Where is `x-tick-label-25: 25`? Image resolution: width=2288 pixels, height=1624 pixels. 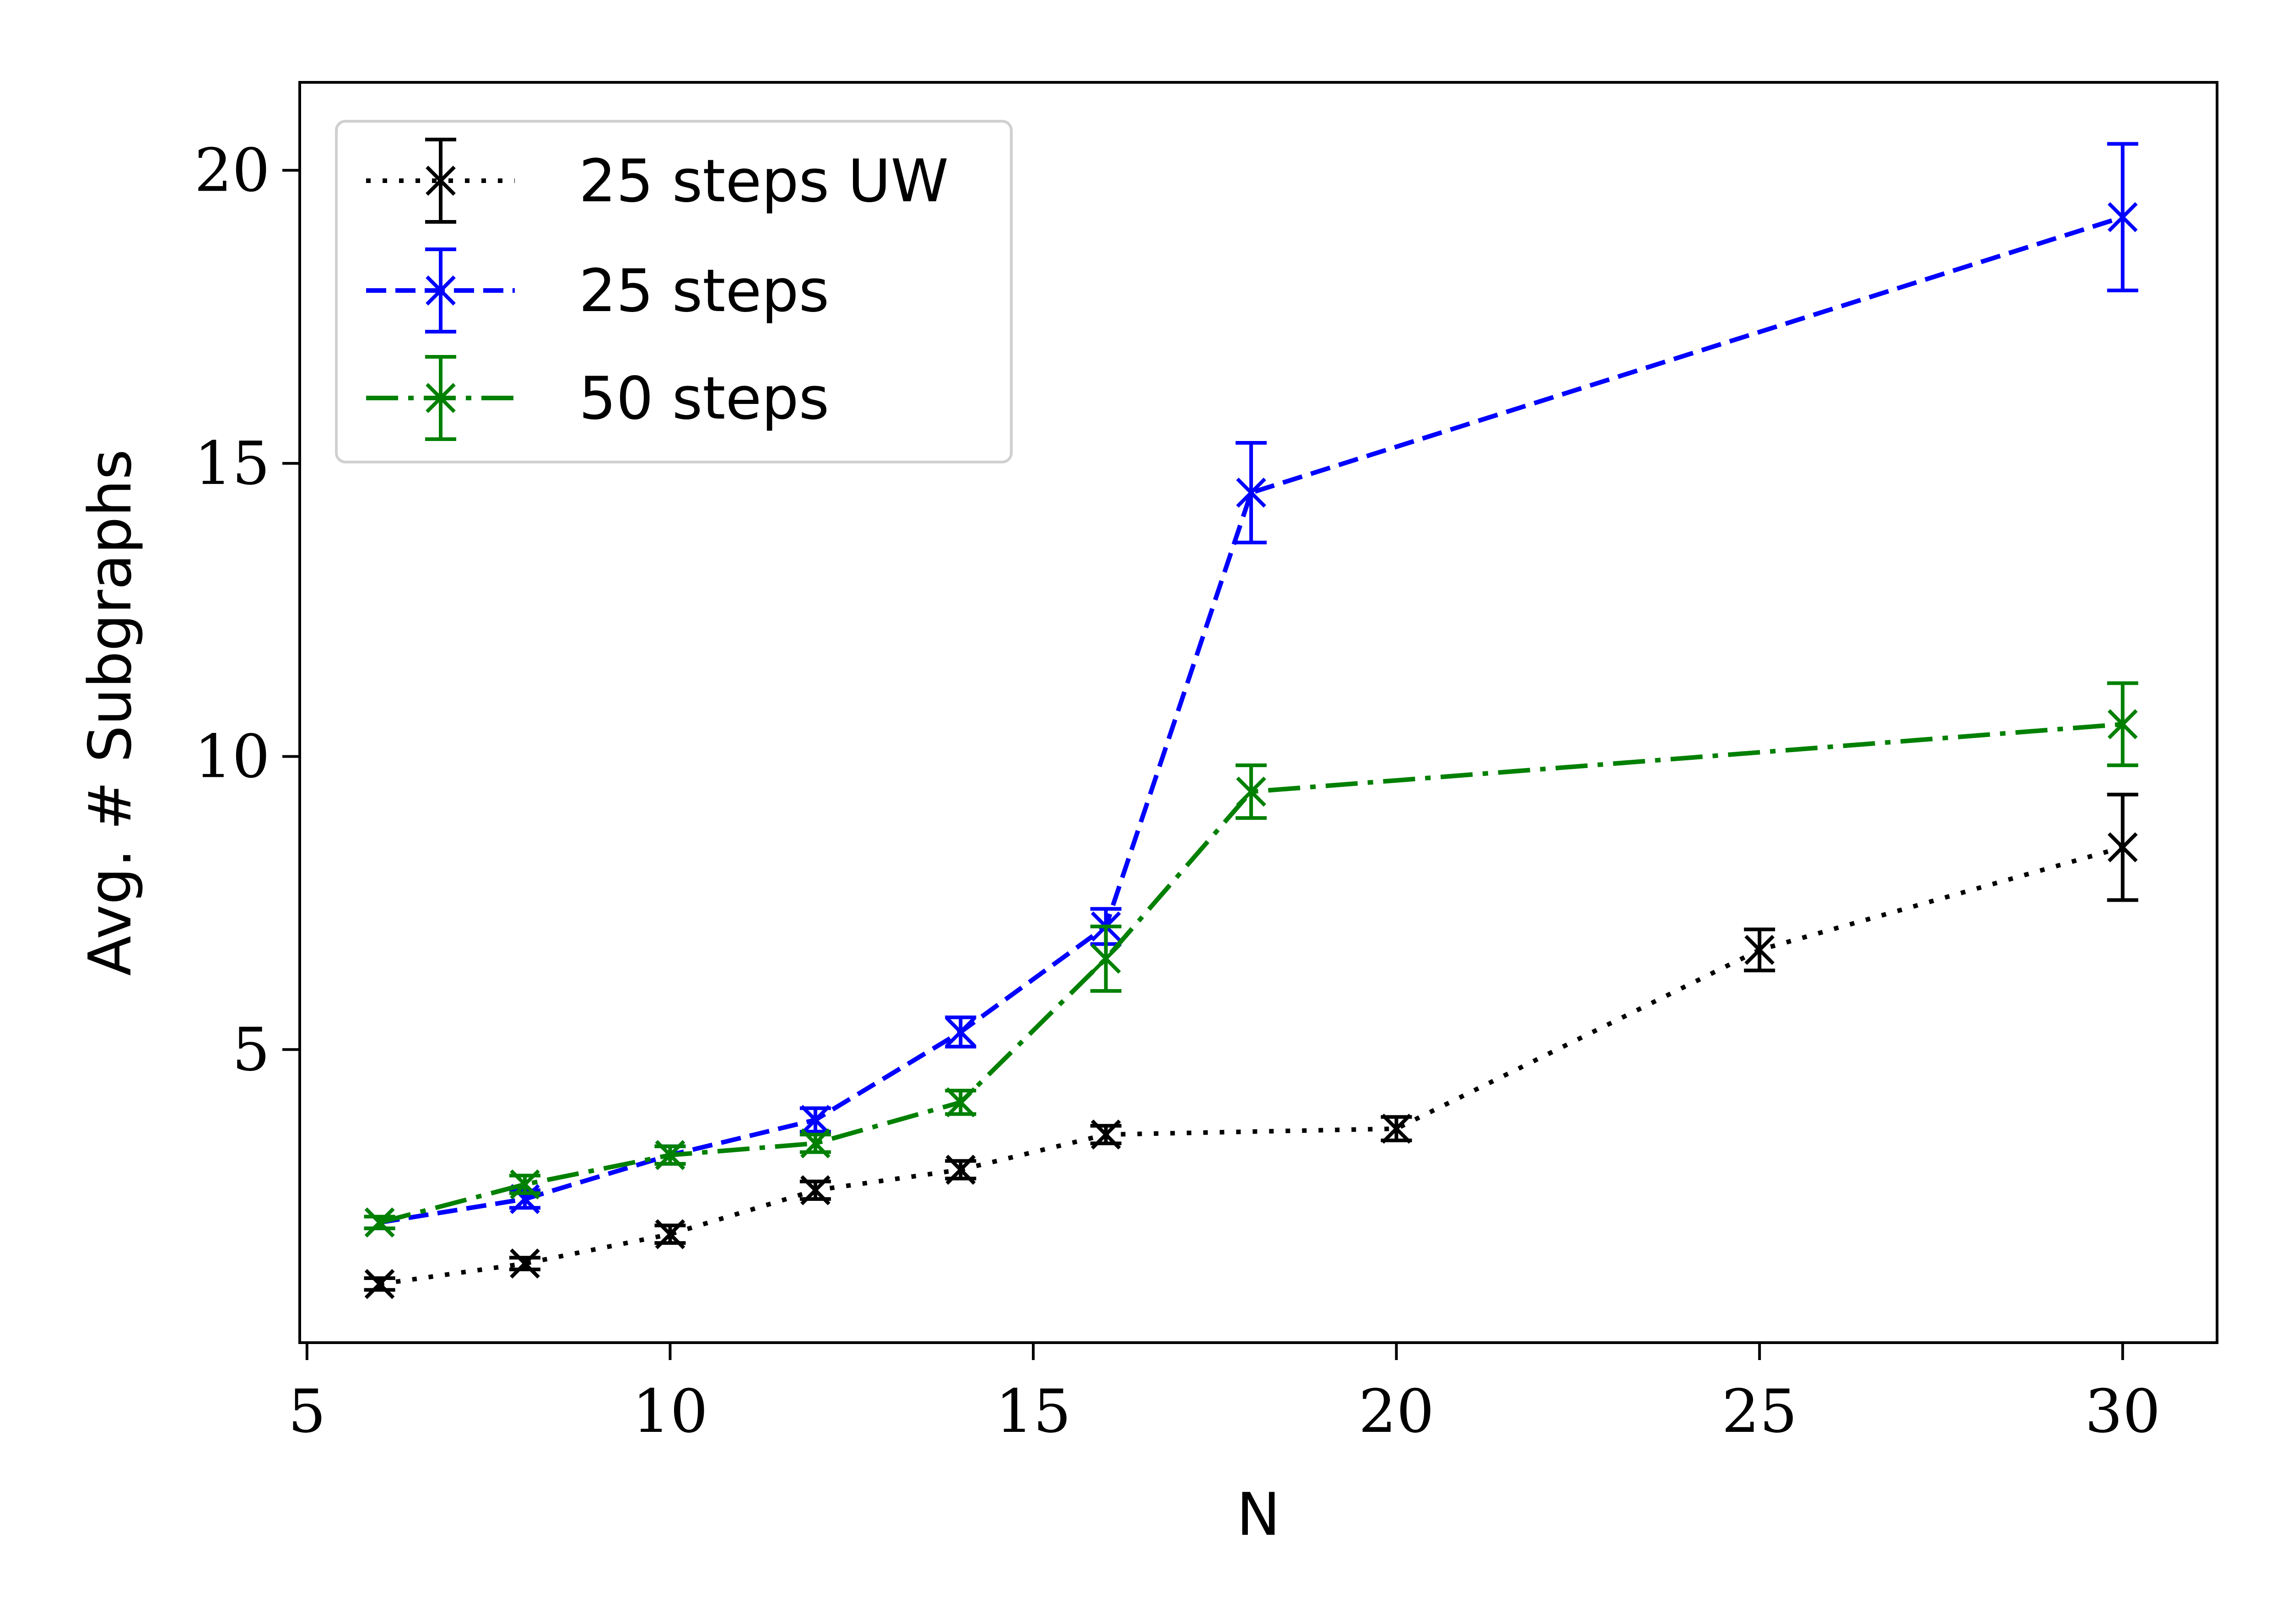
x-tick-label-25: 25 is located at coordinates (1759, 1411).